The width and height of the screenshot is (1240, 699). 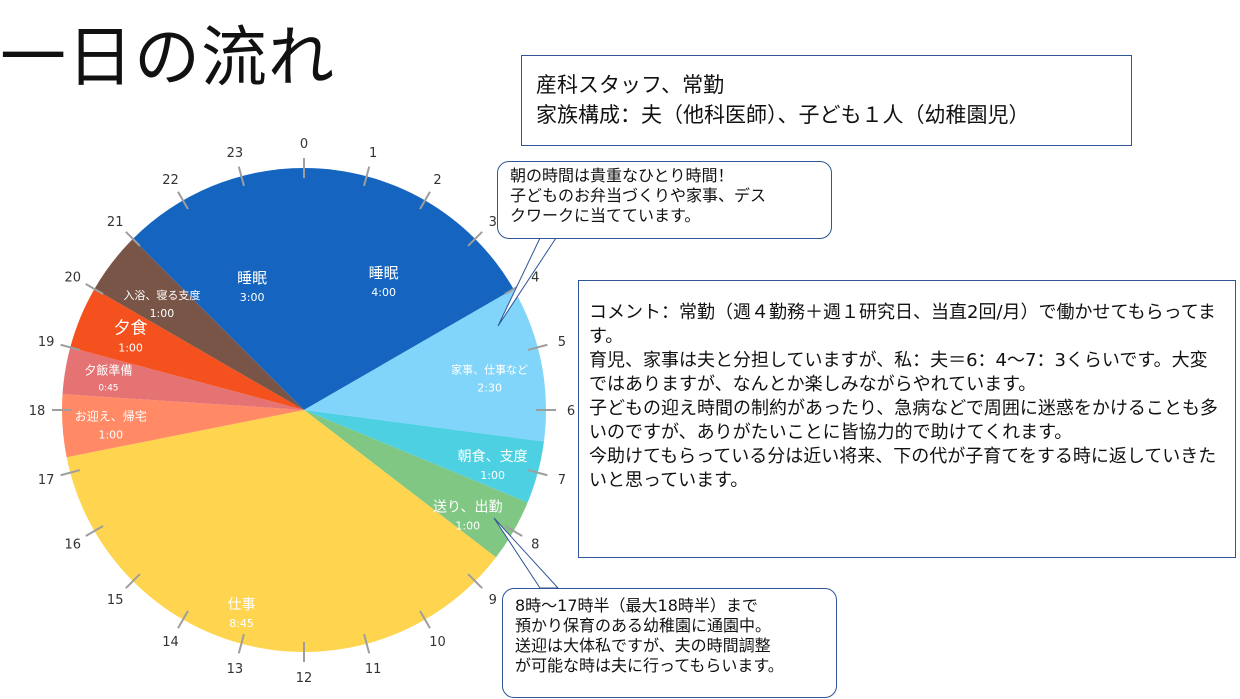 What do you see at coordinates (493, 222) in the screenshot?
I see `hour-tick-label: 3` at bounding box center [493, 222].